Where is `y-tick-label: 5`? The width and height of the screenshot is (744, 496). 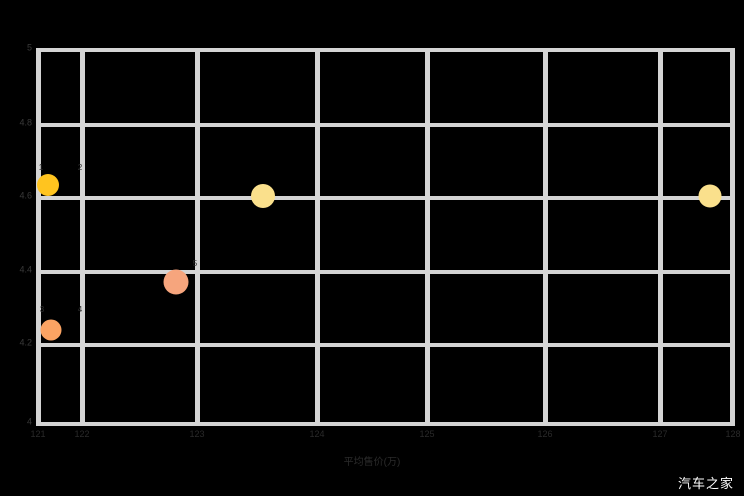 y-tick-label: 5 is located at coordinates (29, 47).